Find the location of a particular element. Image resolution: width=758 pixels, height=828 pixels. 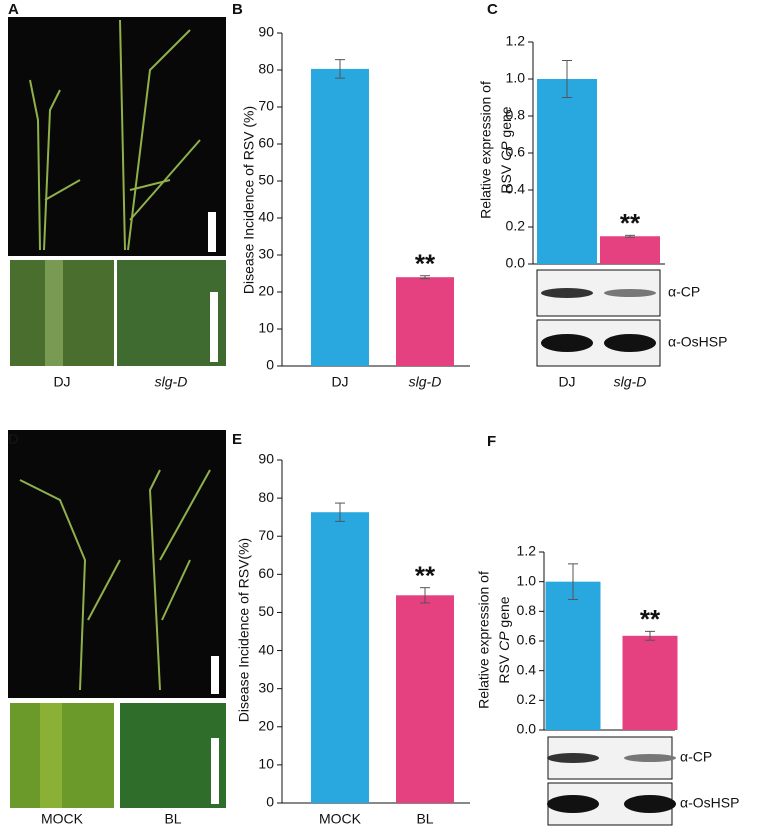

panel-letter: C is located at coordinates (492, 9).